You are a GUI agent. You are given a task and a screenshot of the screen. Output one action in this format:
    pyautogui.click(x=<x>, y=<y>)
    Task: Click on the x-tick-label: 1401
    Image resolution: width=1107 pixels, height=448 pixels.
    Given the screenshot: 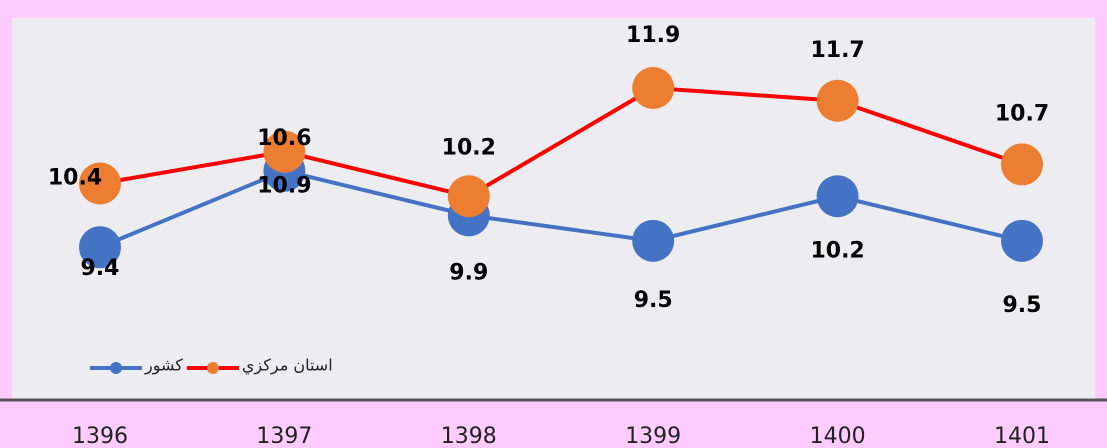 What is the action you would take?
    pyautogui.click(x=1022, y=436)
    